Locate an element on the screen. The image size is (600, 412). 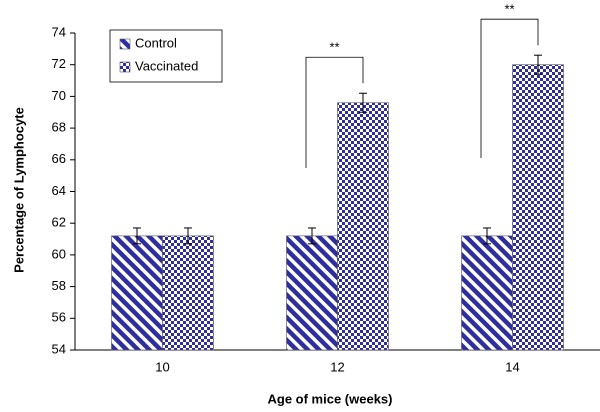
y-tick-label: 70 is located at coordinates (59, 95).